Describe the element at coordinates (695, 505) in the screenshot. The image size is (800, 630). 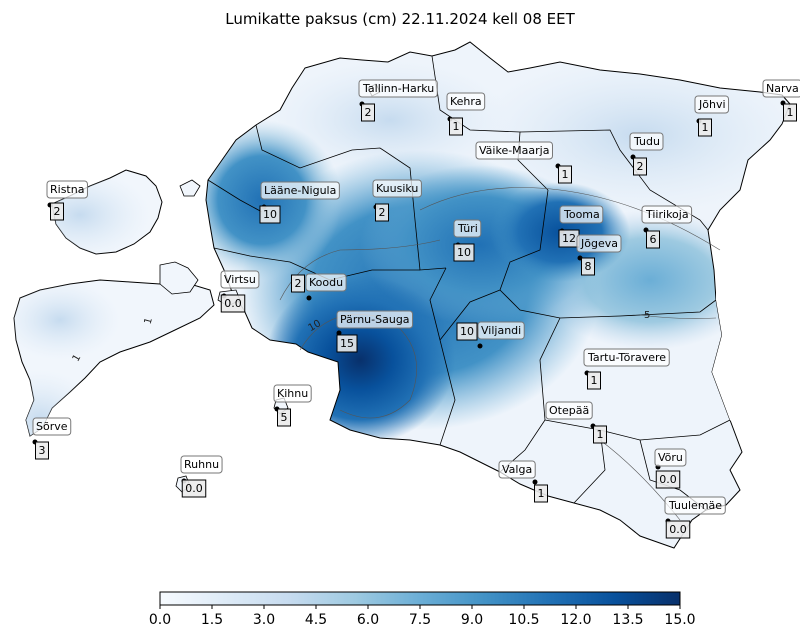
I see `station-name-label: Tuulemäe` at that location.